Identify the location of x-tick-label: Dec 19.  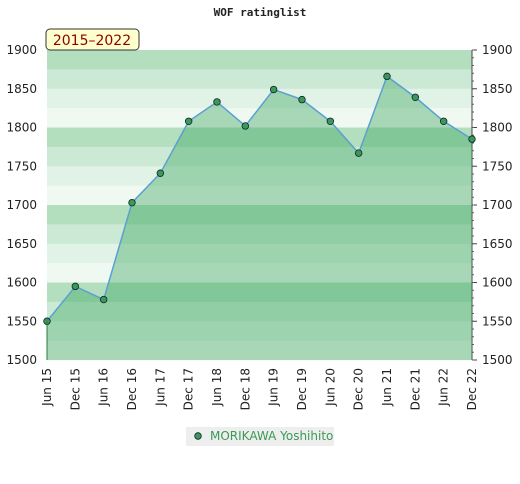
(302, 389).